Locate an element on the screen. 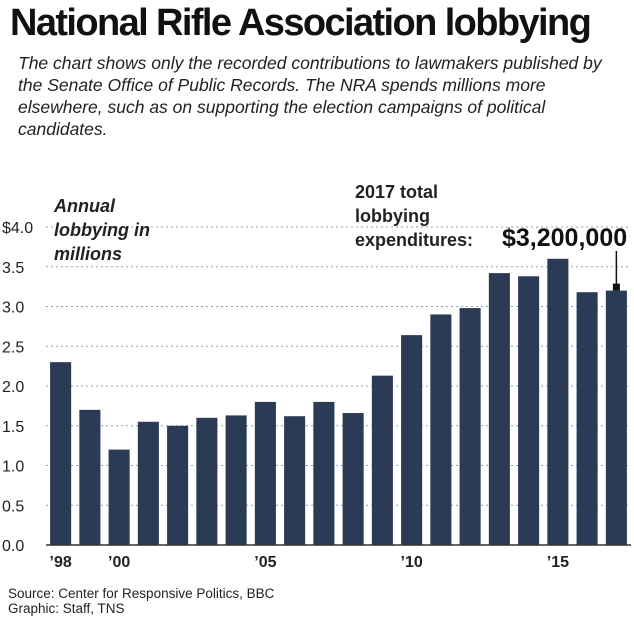 This screenshot has width=634, height=619. bar-2016 is located at coordinates (587, 418).